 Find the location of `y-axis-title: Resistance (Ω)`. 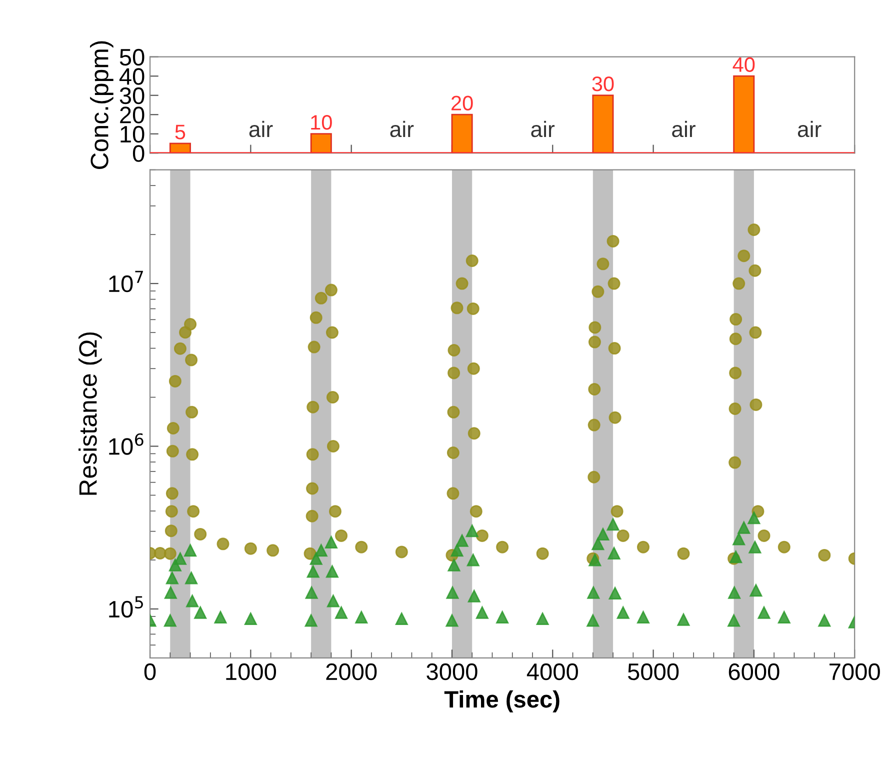

y-axis-title: Resistance (Ω) is located at coordinates (90, 413).